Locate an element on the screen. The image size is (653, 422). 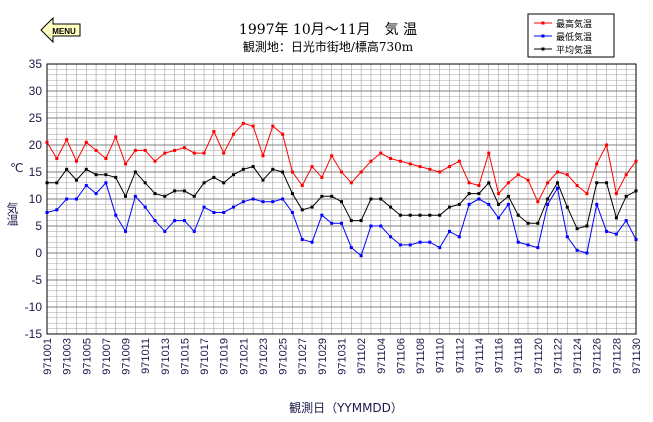
menu-label: MENU is located at coordinates (64, 31).